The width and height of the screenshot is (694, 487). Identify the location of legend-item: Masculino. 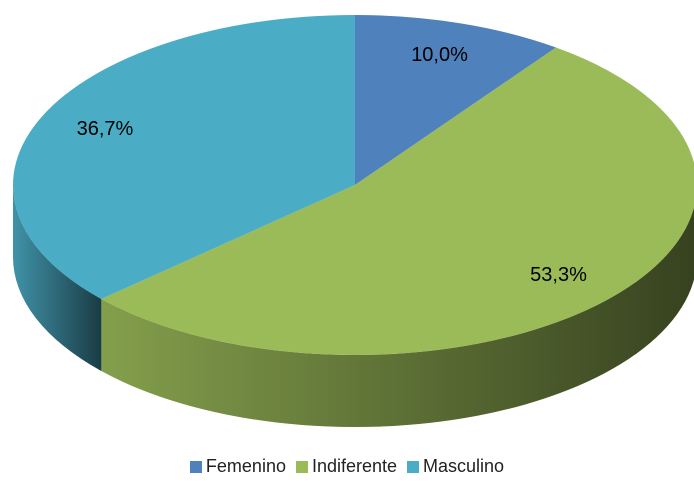
(455, 466).